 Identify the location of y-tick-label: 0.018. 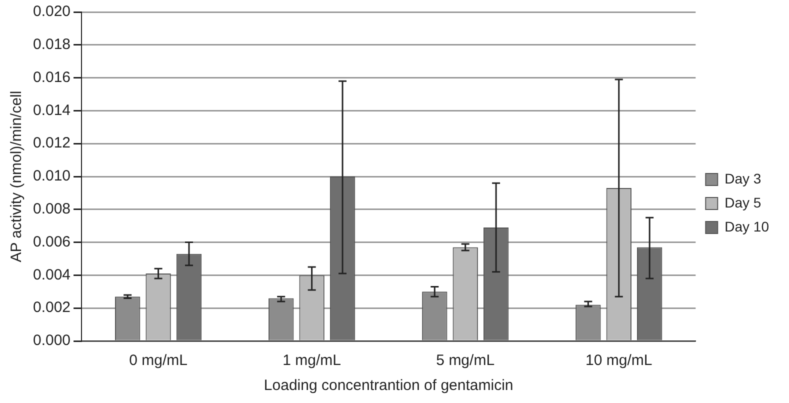
(51, 45).